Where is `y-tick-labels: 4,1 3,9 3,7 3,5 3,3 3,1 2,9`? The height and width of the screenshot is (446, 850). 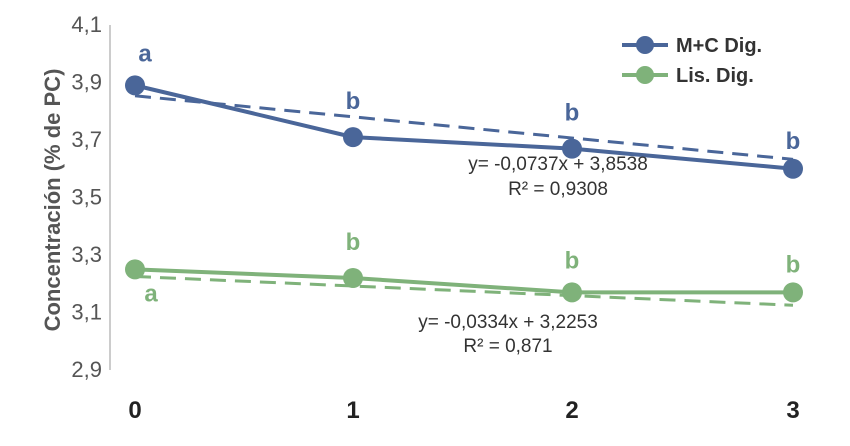 y-tick-labels: 4,1 3,9 3,7 3,5 3,3 3,1 2,9 is located at coordinates (86, 197).